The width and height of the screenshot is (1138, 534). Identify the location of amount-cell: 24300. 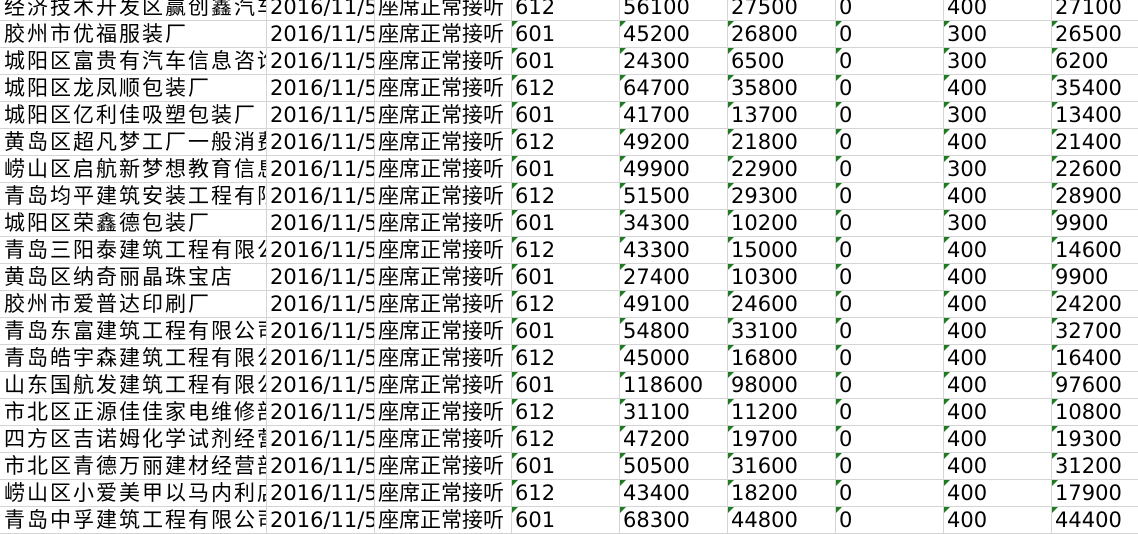
(674, 61).